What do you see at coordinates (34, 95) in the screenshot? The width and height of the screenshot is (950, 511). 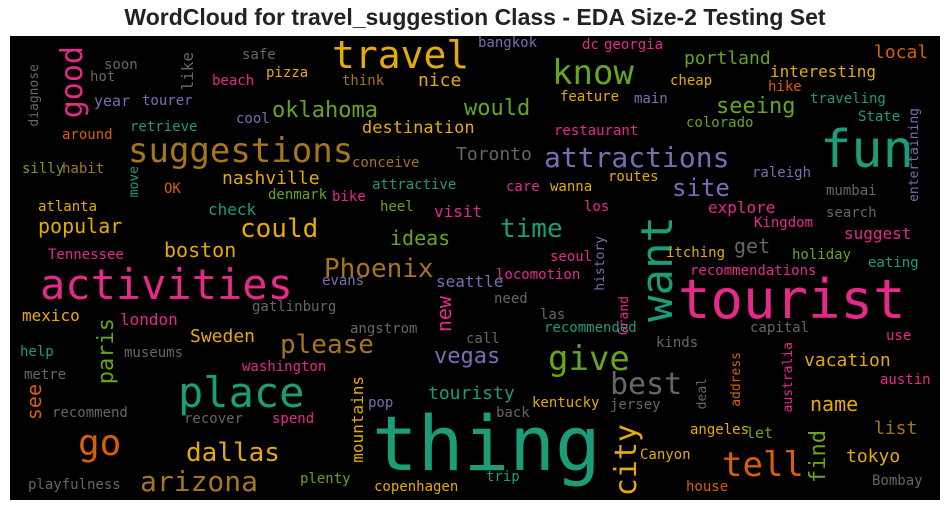 I see `word-diagnose: diagnose` at bounding box center [34, 95].